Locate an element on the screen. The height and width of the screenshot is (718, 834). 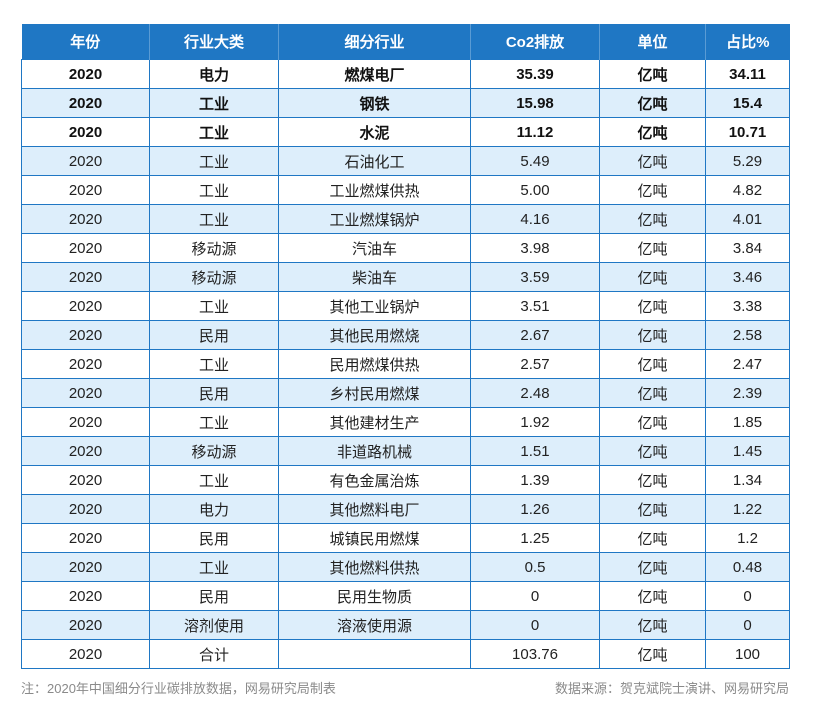
footer-note: 注：2020年中国细分行业碳排放数据，网易研究局制表 is located at coordinates (178, 688).